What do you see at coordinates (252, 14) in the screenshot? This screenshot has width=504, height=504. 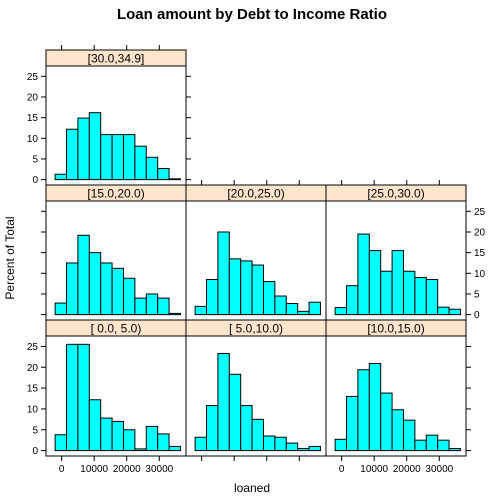 I see `chart-title: Loan amount by Debt to Income Ratio` at bounding box center [252, 14].